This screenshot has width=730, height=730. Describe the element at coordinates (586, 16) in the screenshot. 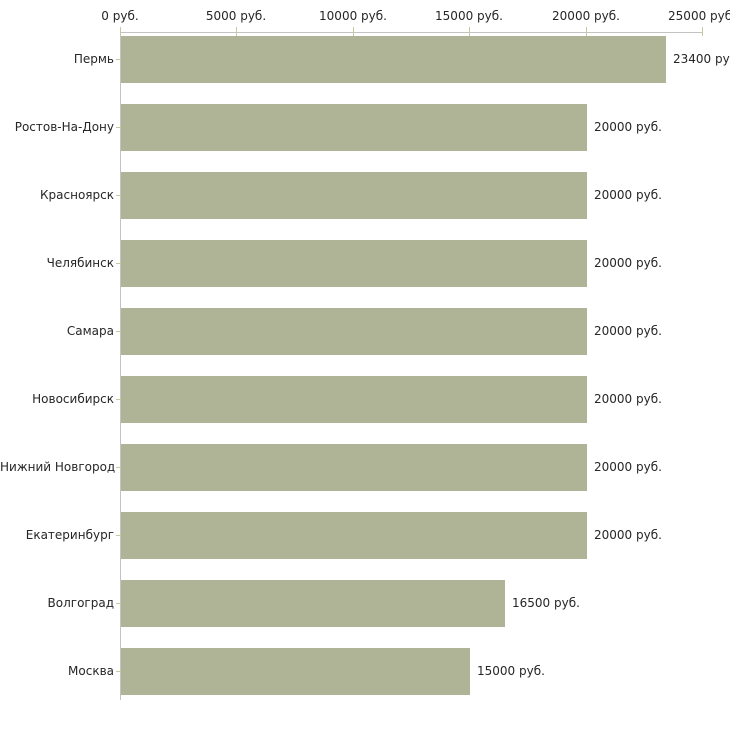

I see `x-axis-tick-label: 20000 руб.` at that location.